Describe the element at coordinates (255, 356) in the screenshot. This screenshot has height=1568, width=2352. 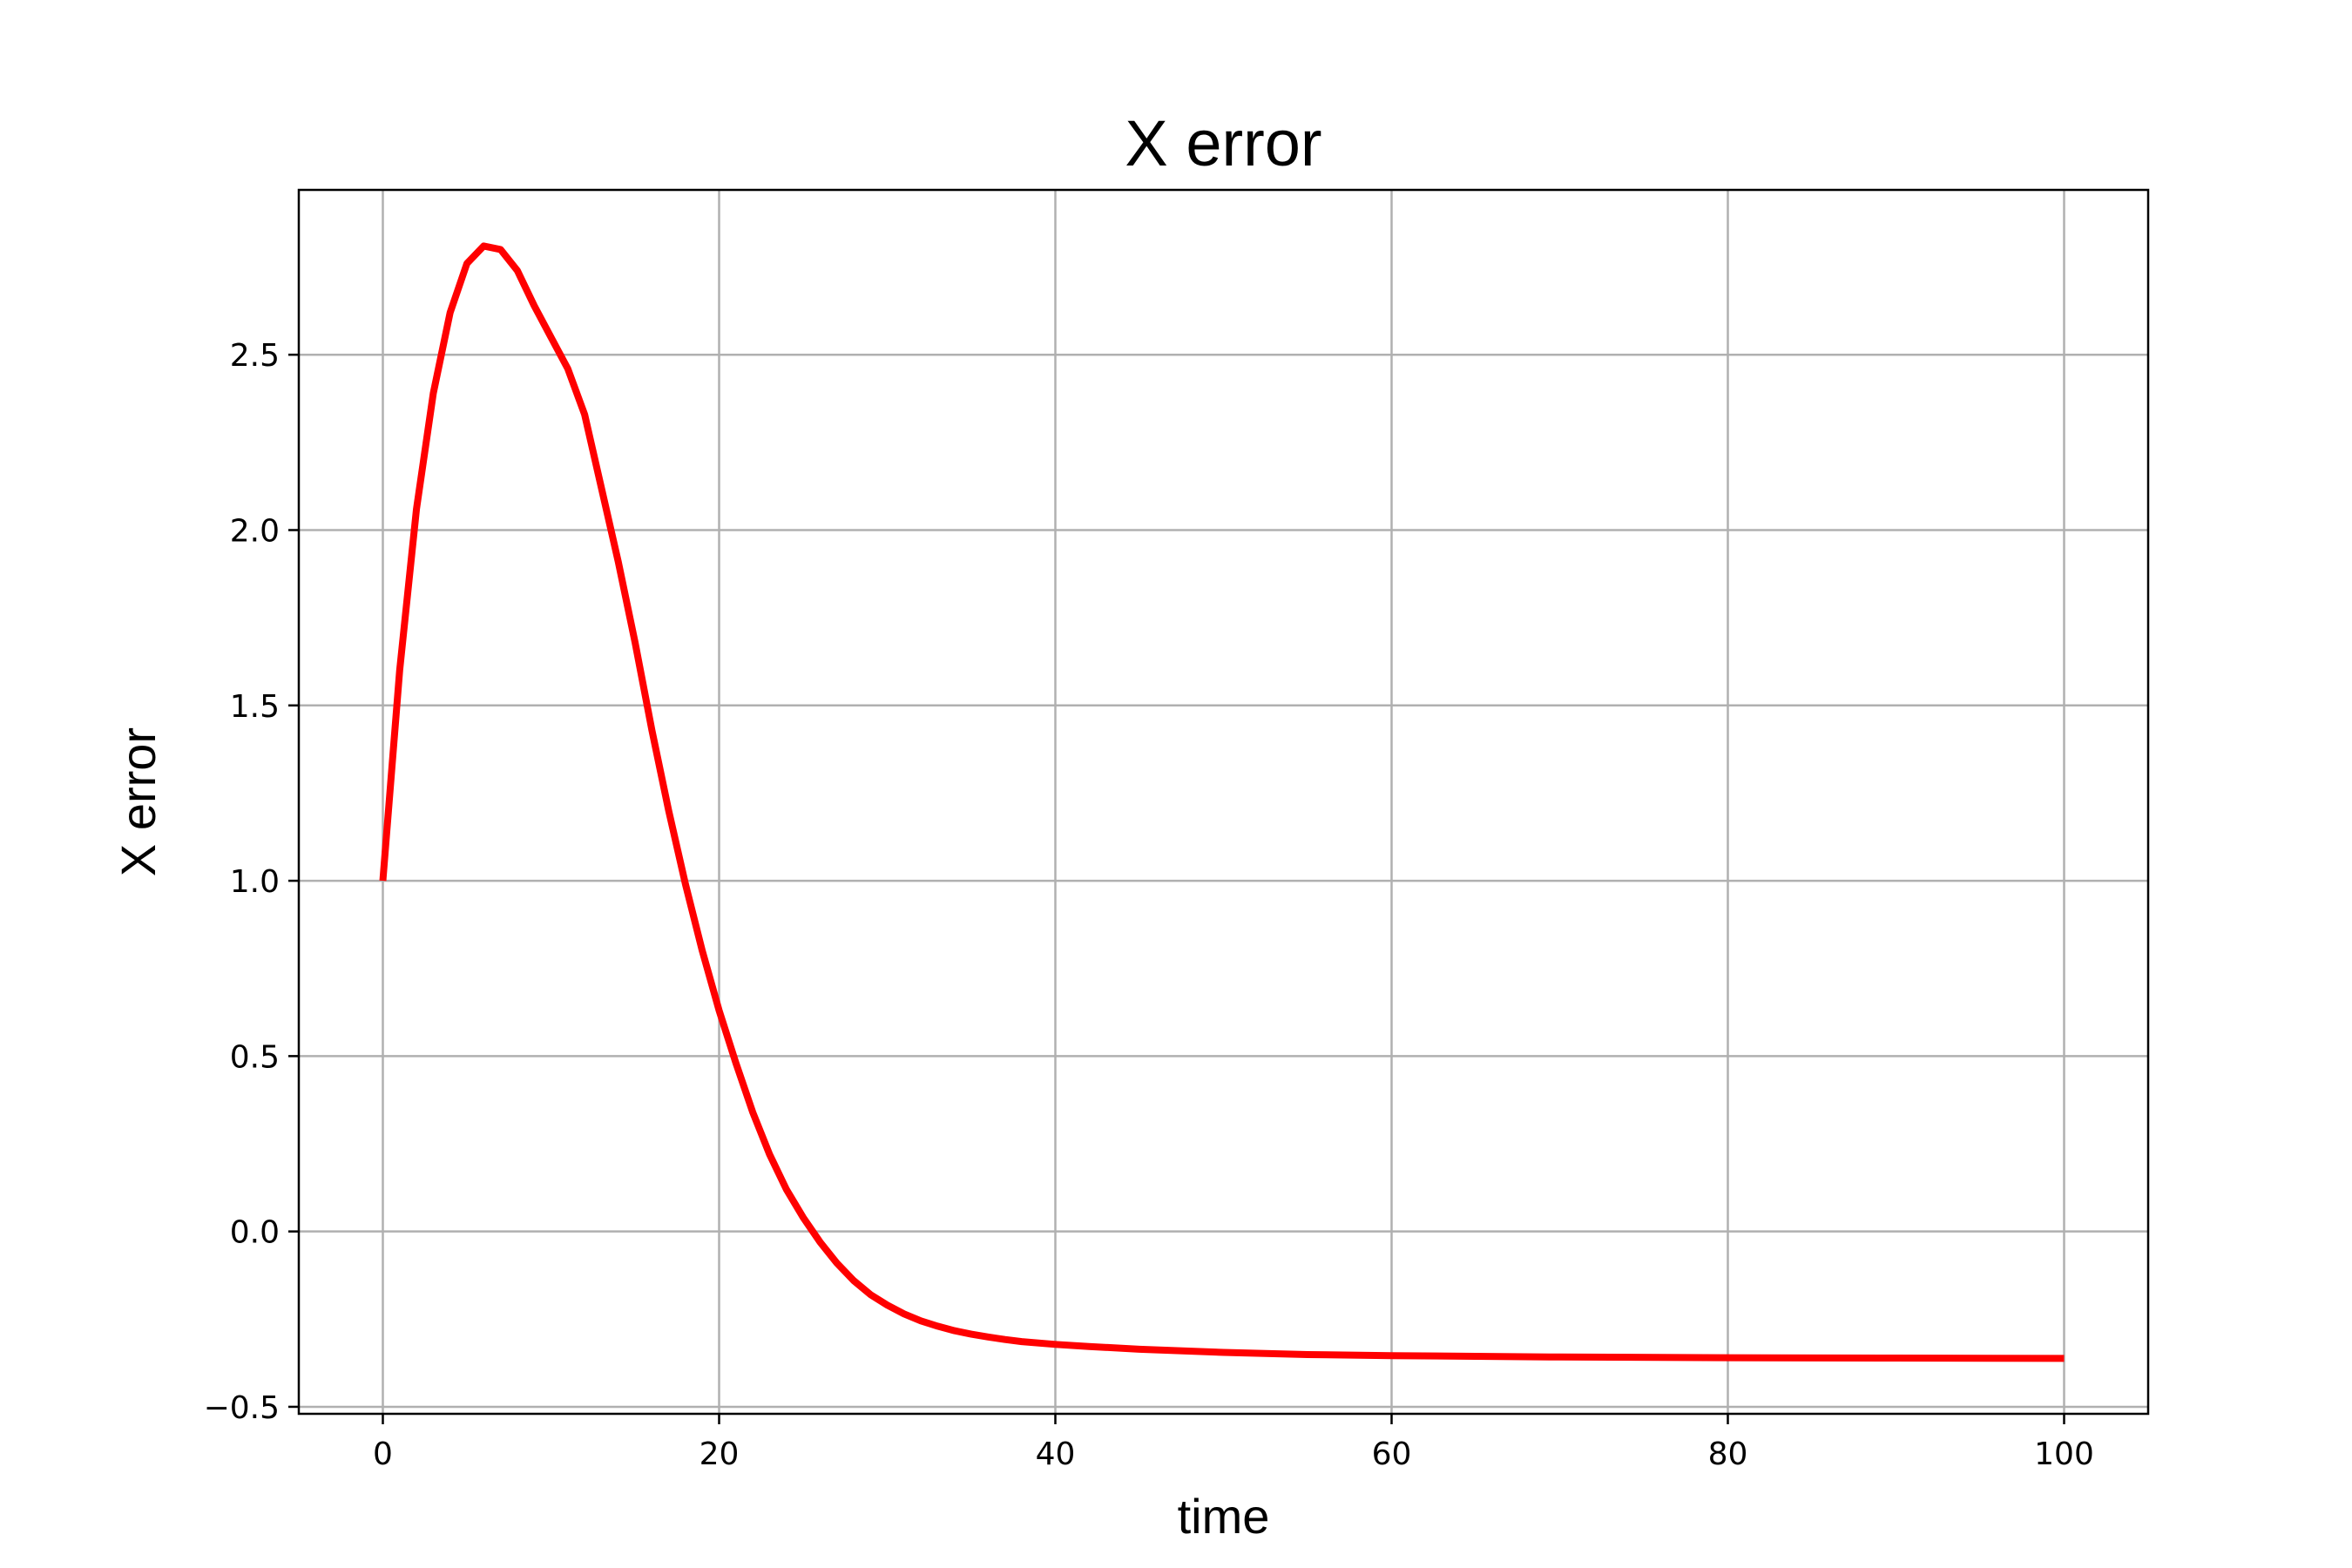
I see `y-tick-label: 2.5` at that location.